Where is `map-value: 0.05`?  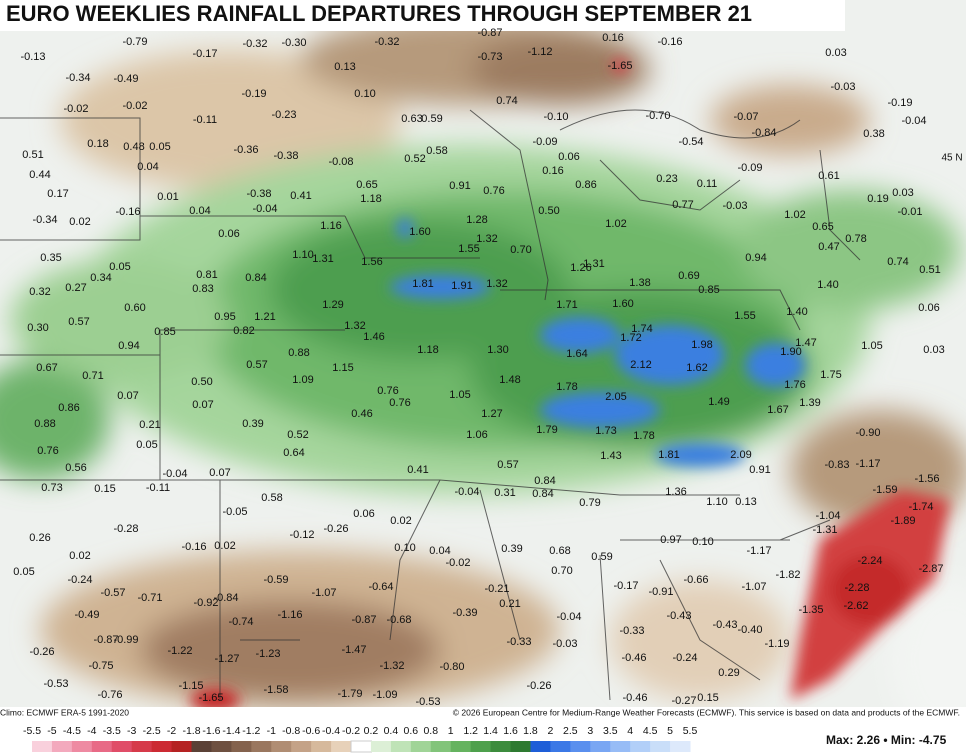
map-value: 0.05 is located at coordinates (23, 572).